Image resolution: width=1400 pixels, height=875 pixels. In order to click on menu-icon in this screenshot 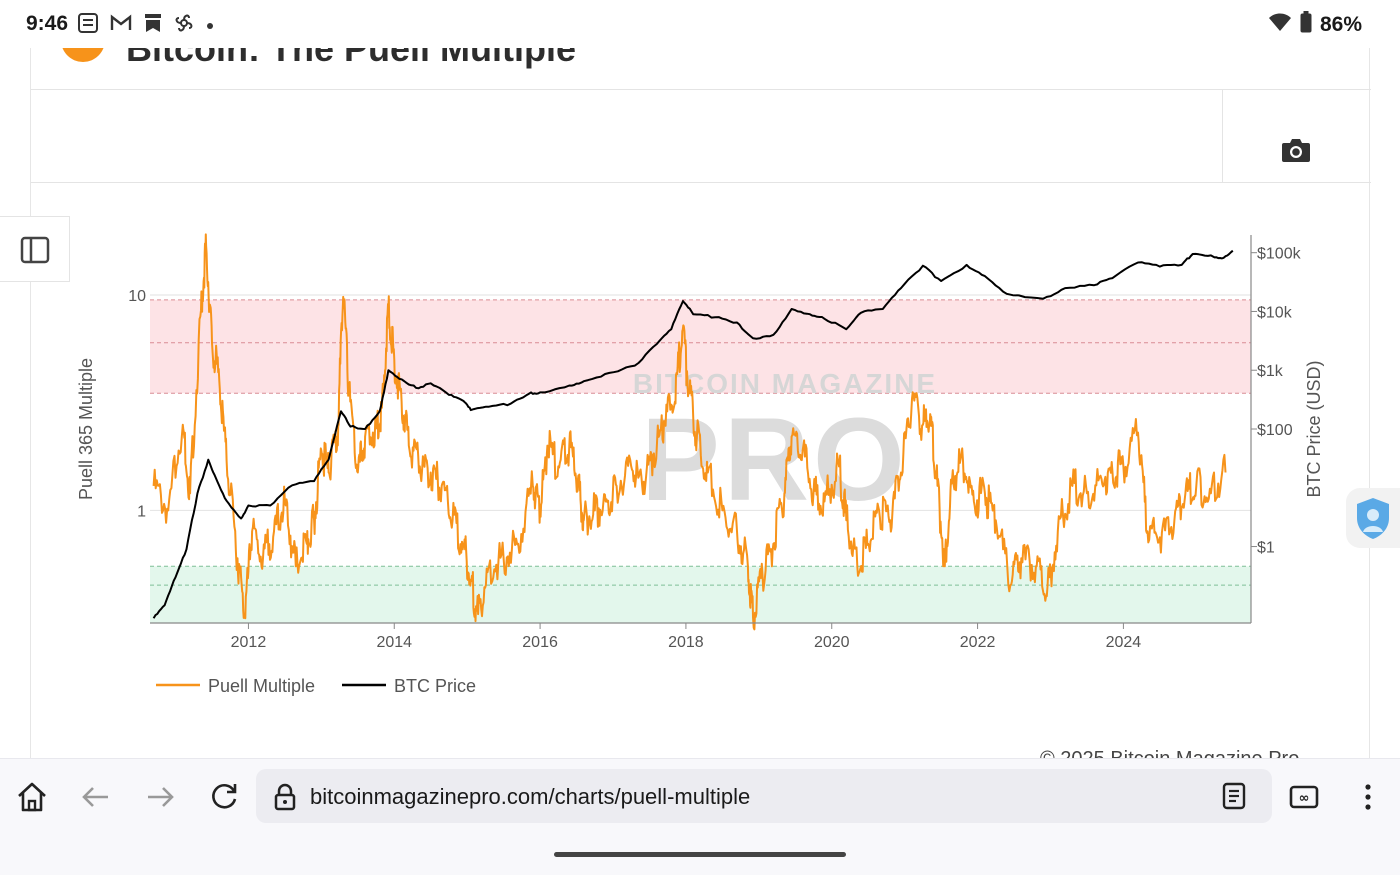, I will do `click(1368, 797)`.